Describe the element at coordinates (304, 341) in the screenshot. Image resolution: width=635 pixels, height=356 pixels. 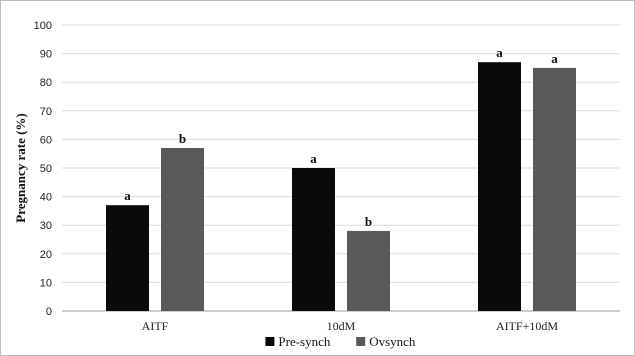
I see `legend-label: Pre-synch` at that location.